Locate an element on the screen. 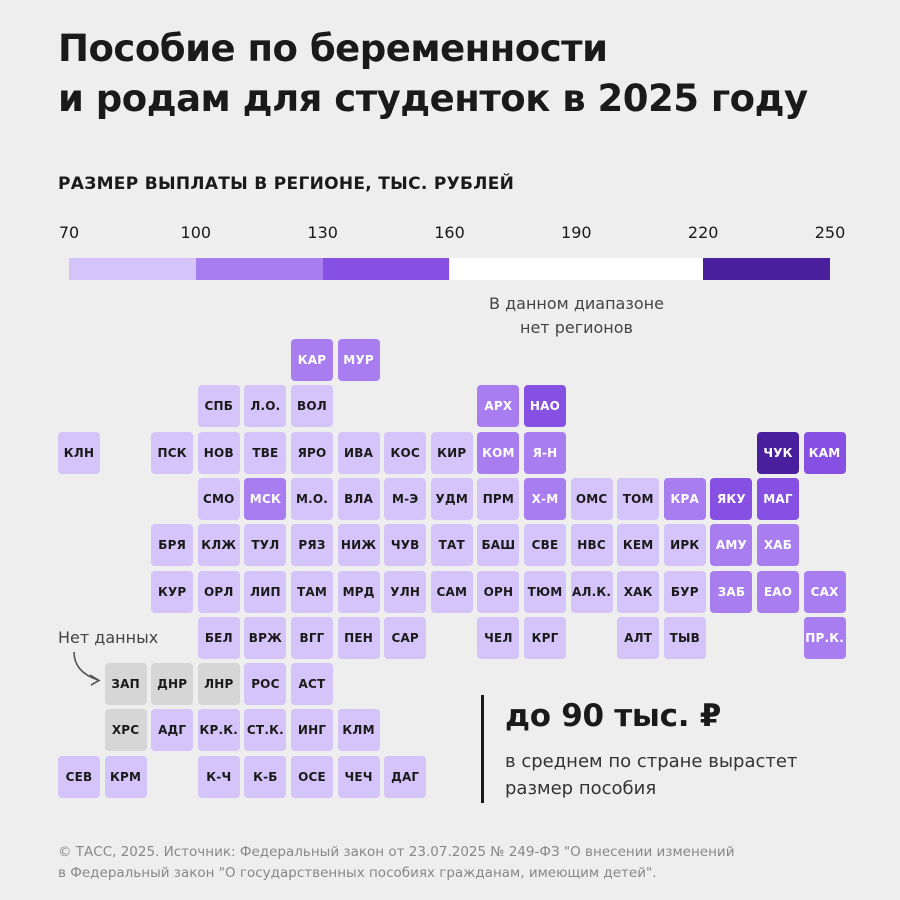 The image size is (900, 900). region-tile: К-Ч is located at coordinates (218, 776).